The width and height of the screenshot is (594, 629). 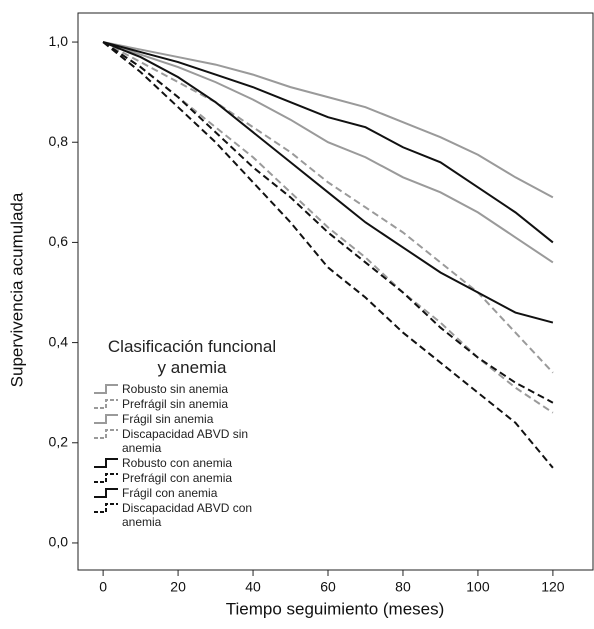 I want to click on legend-item: Discapacidad ABVD con anemia, so click(x=192, y=515).